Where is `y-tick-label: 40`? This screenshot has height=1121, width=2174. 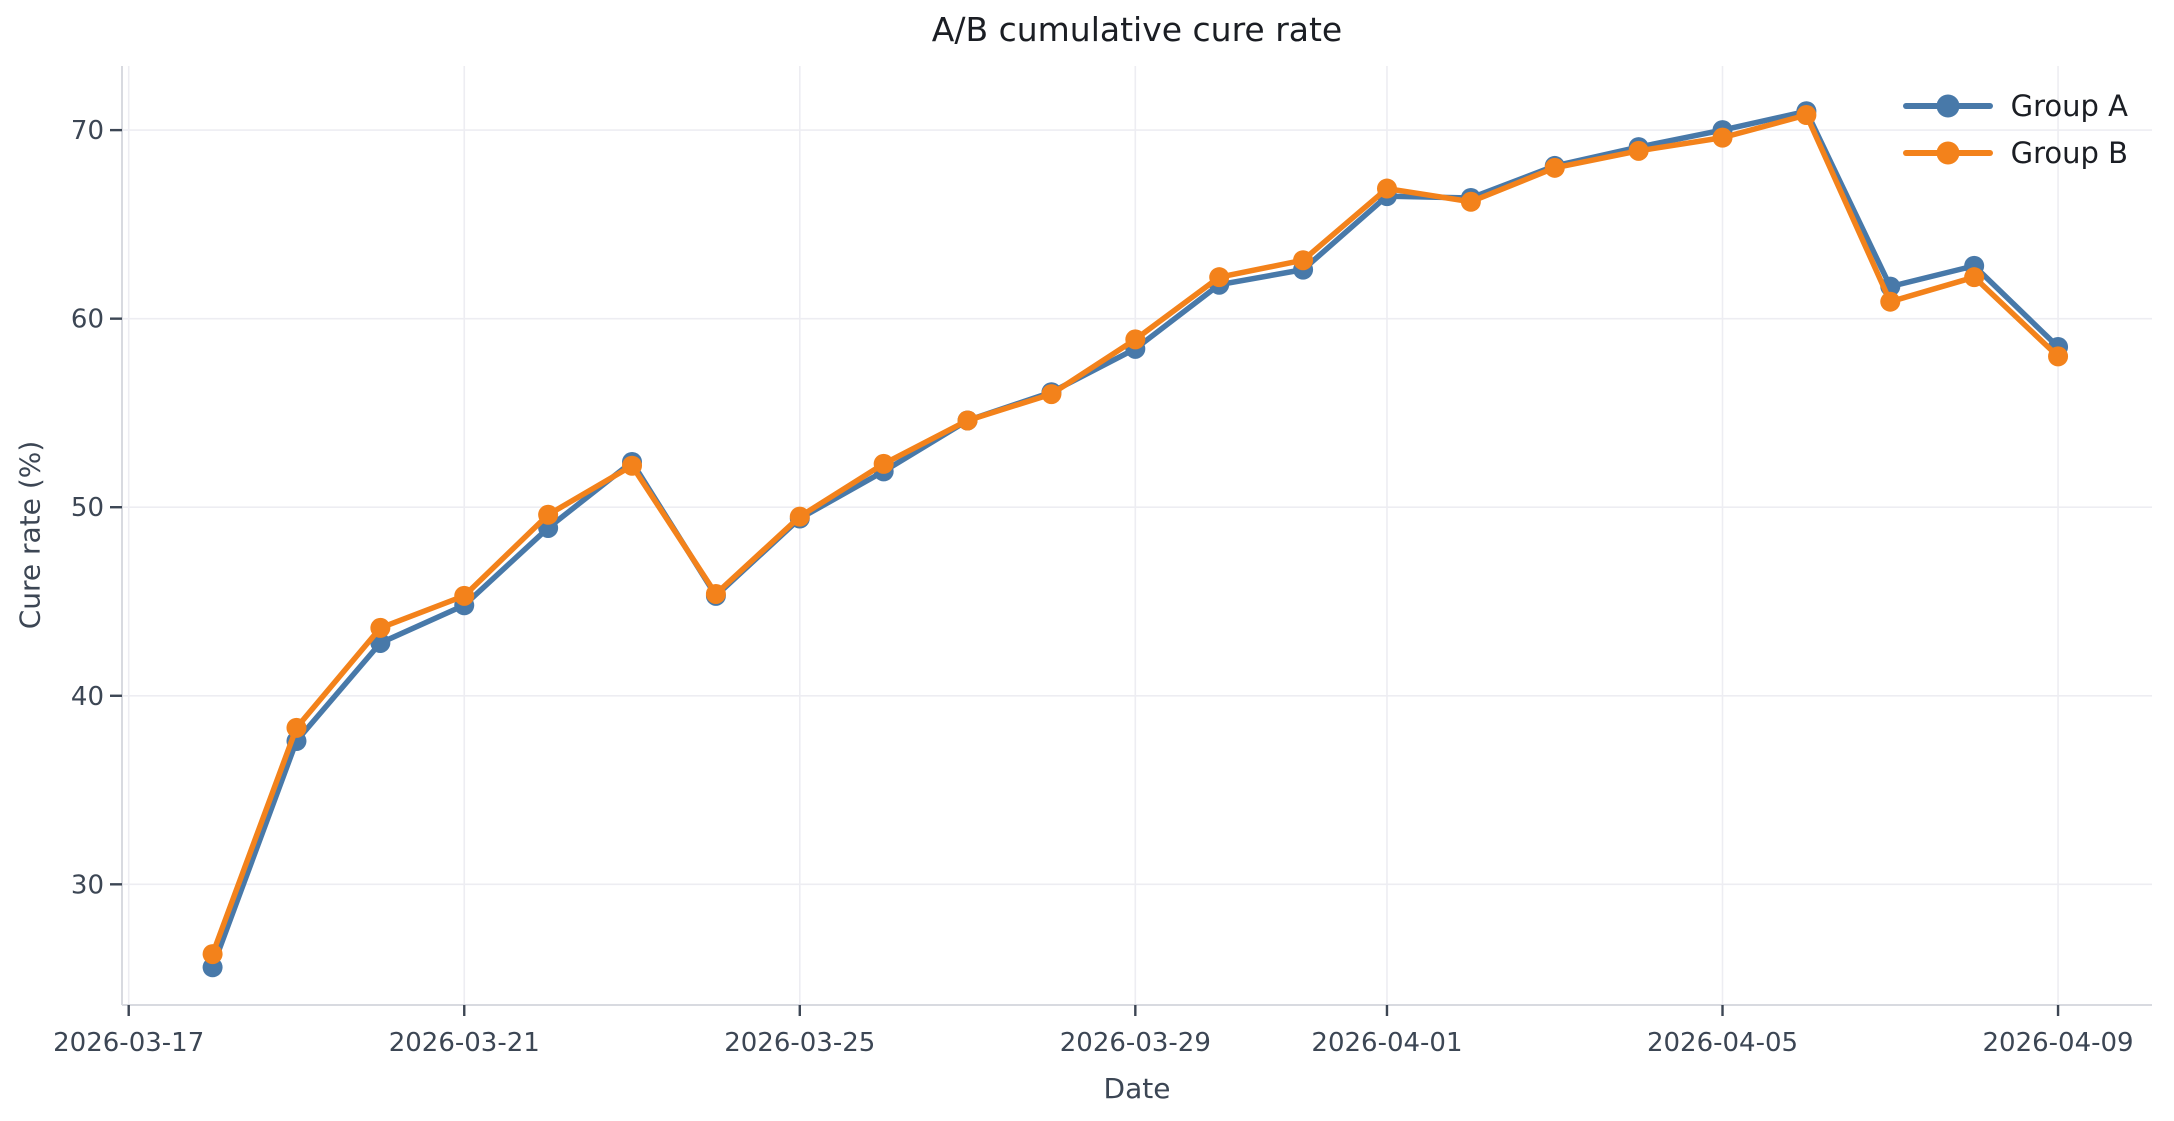 y-tick-label: 40 is located at coordinates (87, 697).